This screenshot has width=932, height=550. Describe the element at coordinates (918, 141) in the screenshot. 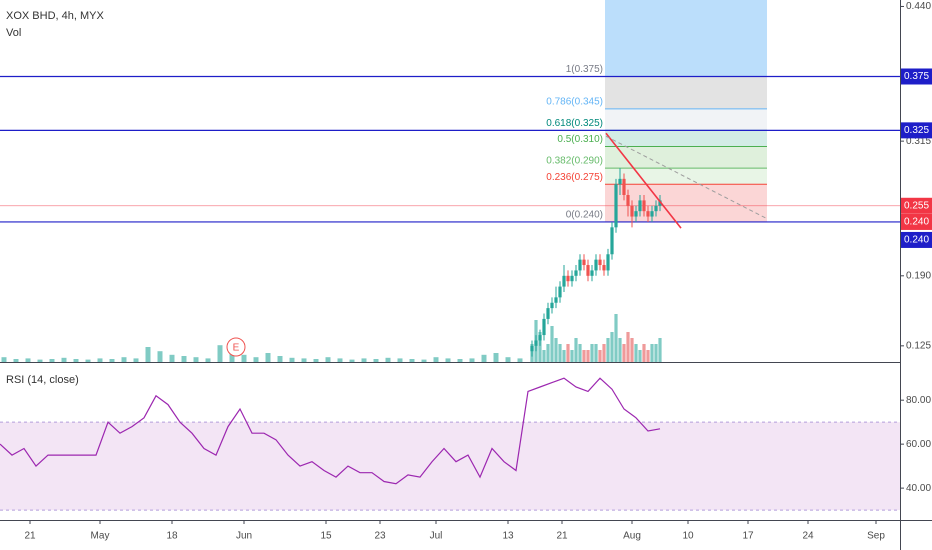

I see `y-tick-label: 0.315` at that location.